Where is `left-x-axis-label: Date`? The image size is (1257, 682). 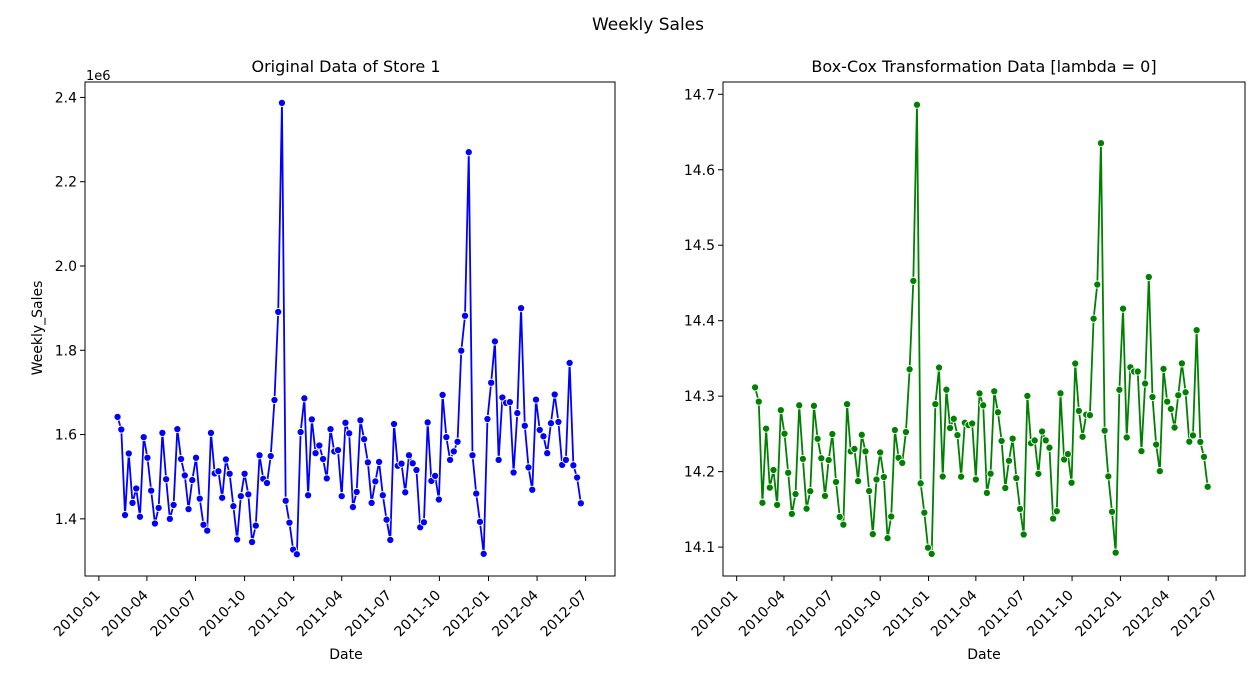 left-x-axis-label: Date is located at coordinates (345, 655).